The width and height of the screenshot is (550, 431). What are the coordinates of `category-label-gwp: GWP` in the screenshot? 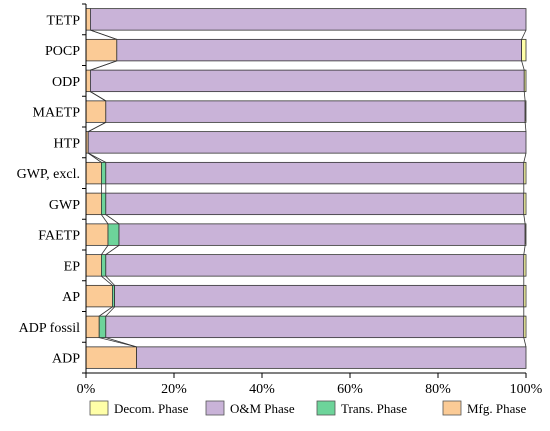 It's located at (64, 205).